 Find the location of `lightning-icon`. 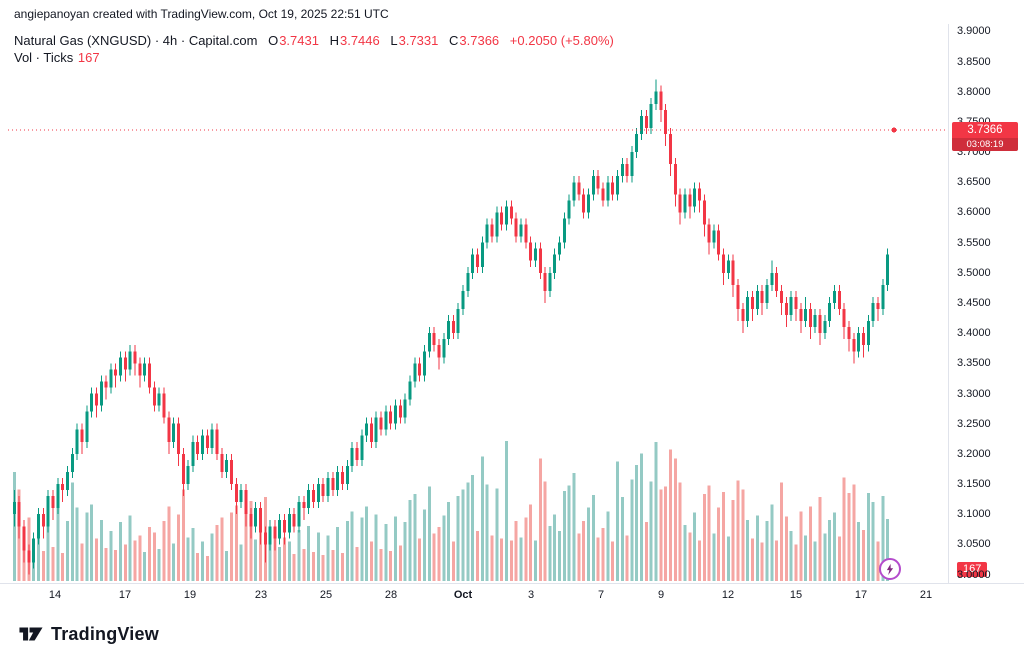

lightning-icon is located at coordinates (890, 569).